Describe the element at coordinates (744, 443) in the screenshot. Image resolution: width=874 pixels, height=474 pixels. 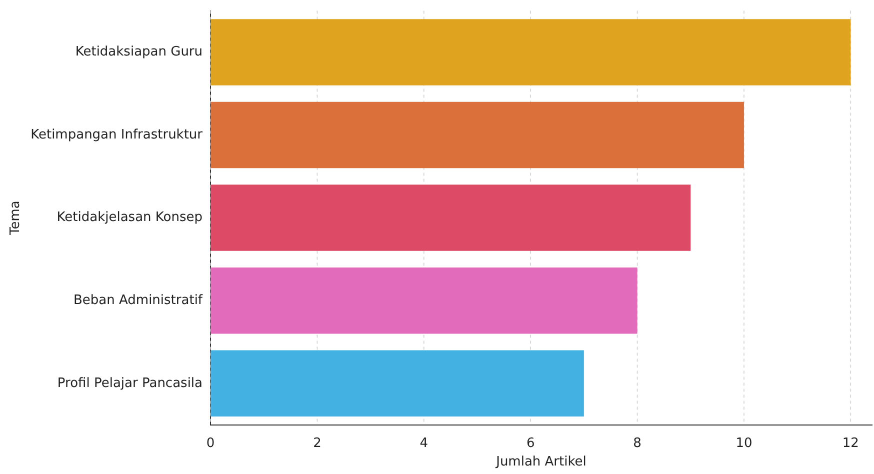
I see `x-tick-label: 10` at that location.